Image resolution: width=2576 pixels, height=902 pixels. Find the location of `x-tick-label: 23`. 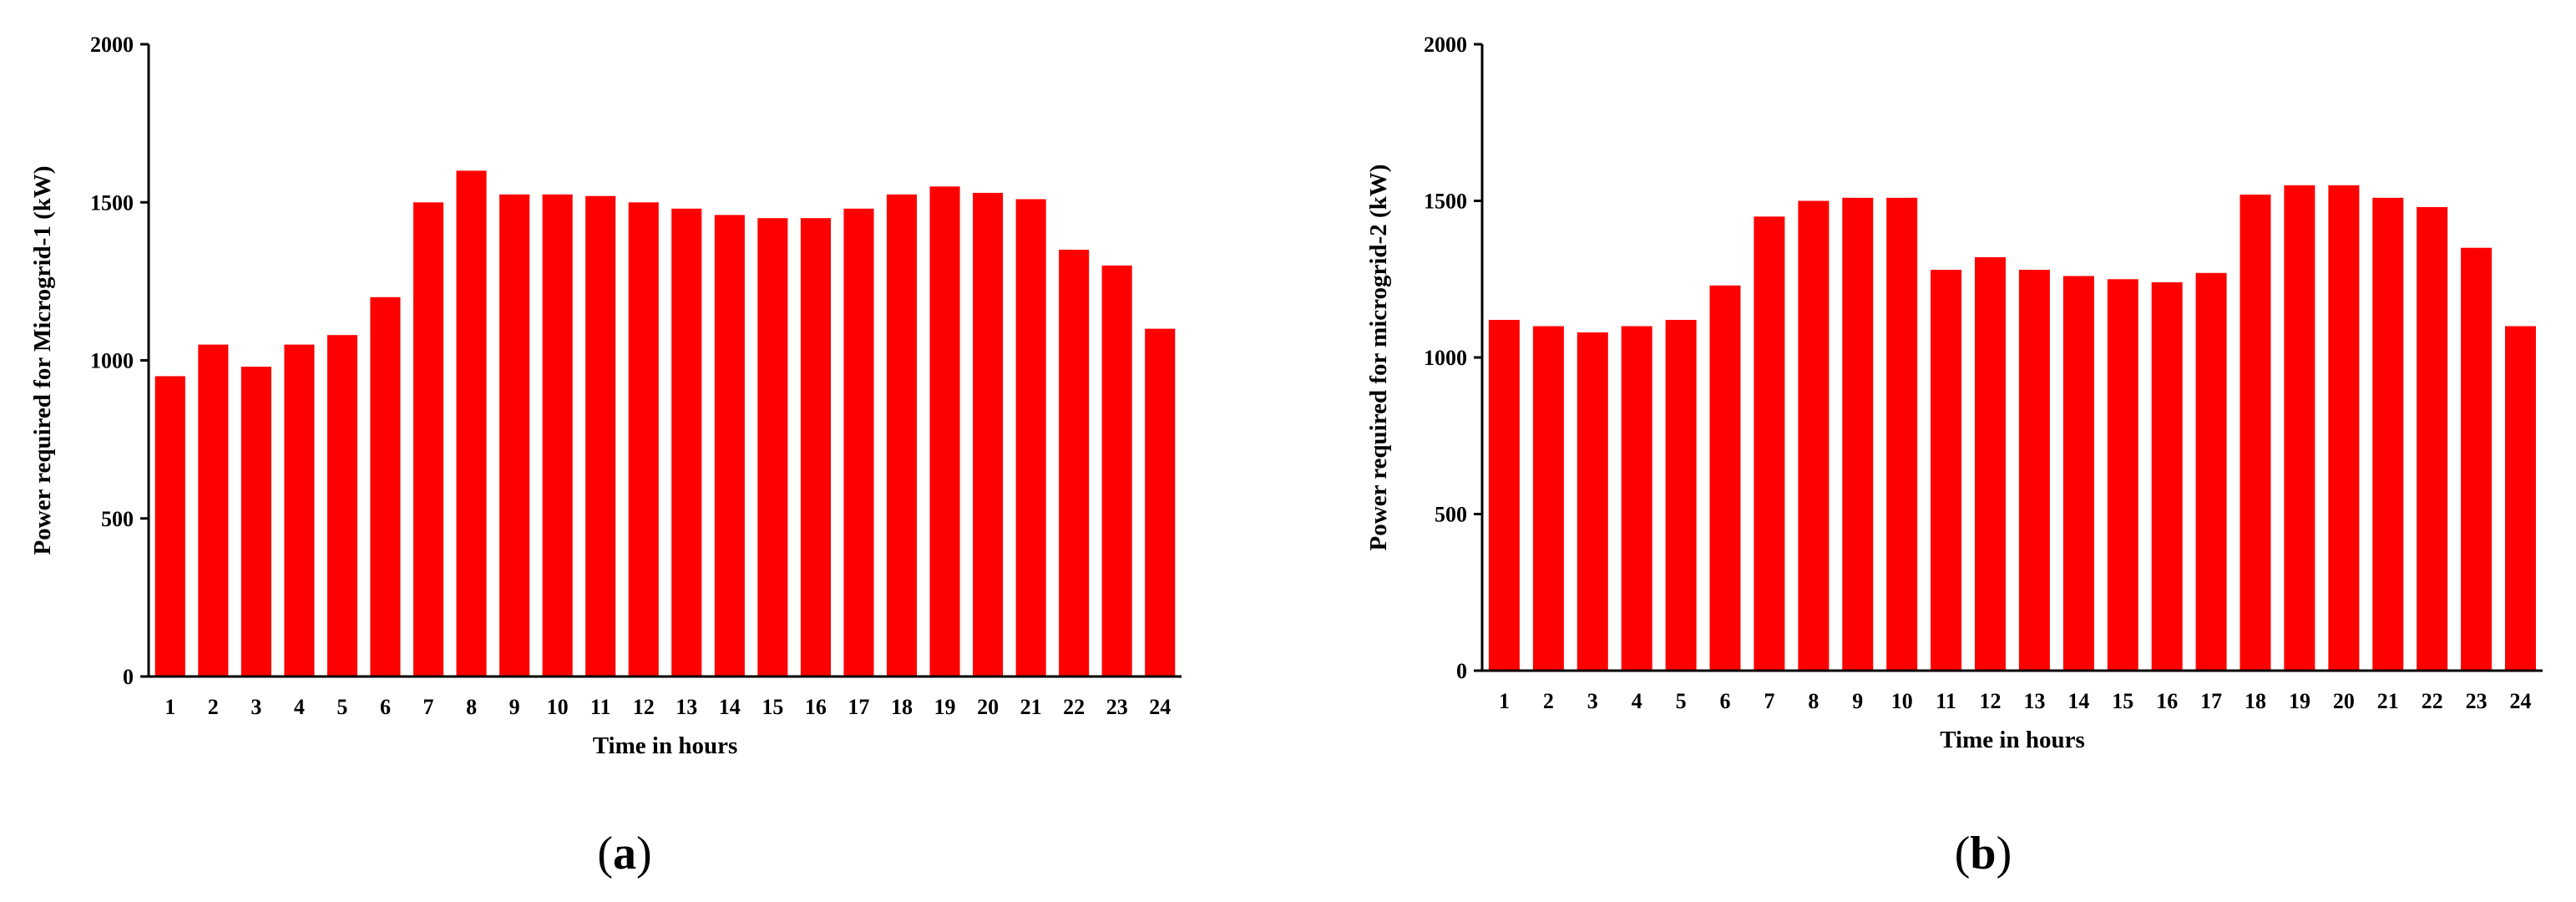

x-tick-label: 23 is located at coordinates (1117, 707).